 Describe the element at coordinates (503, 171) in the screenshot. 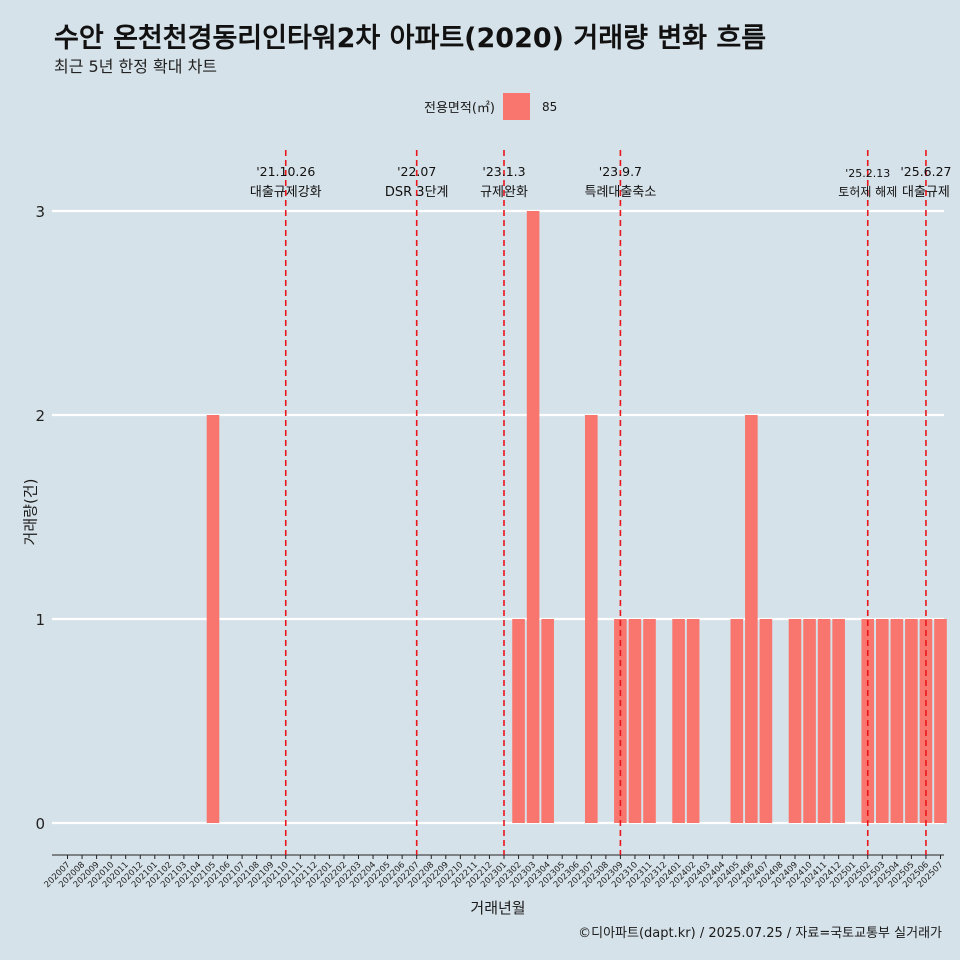

I see `event-date-label: '23.1.3` at that location.